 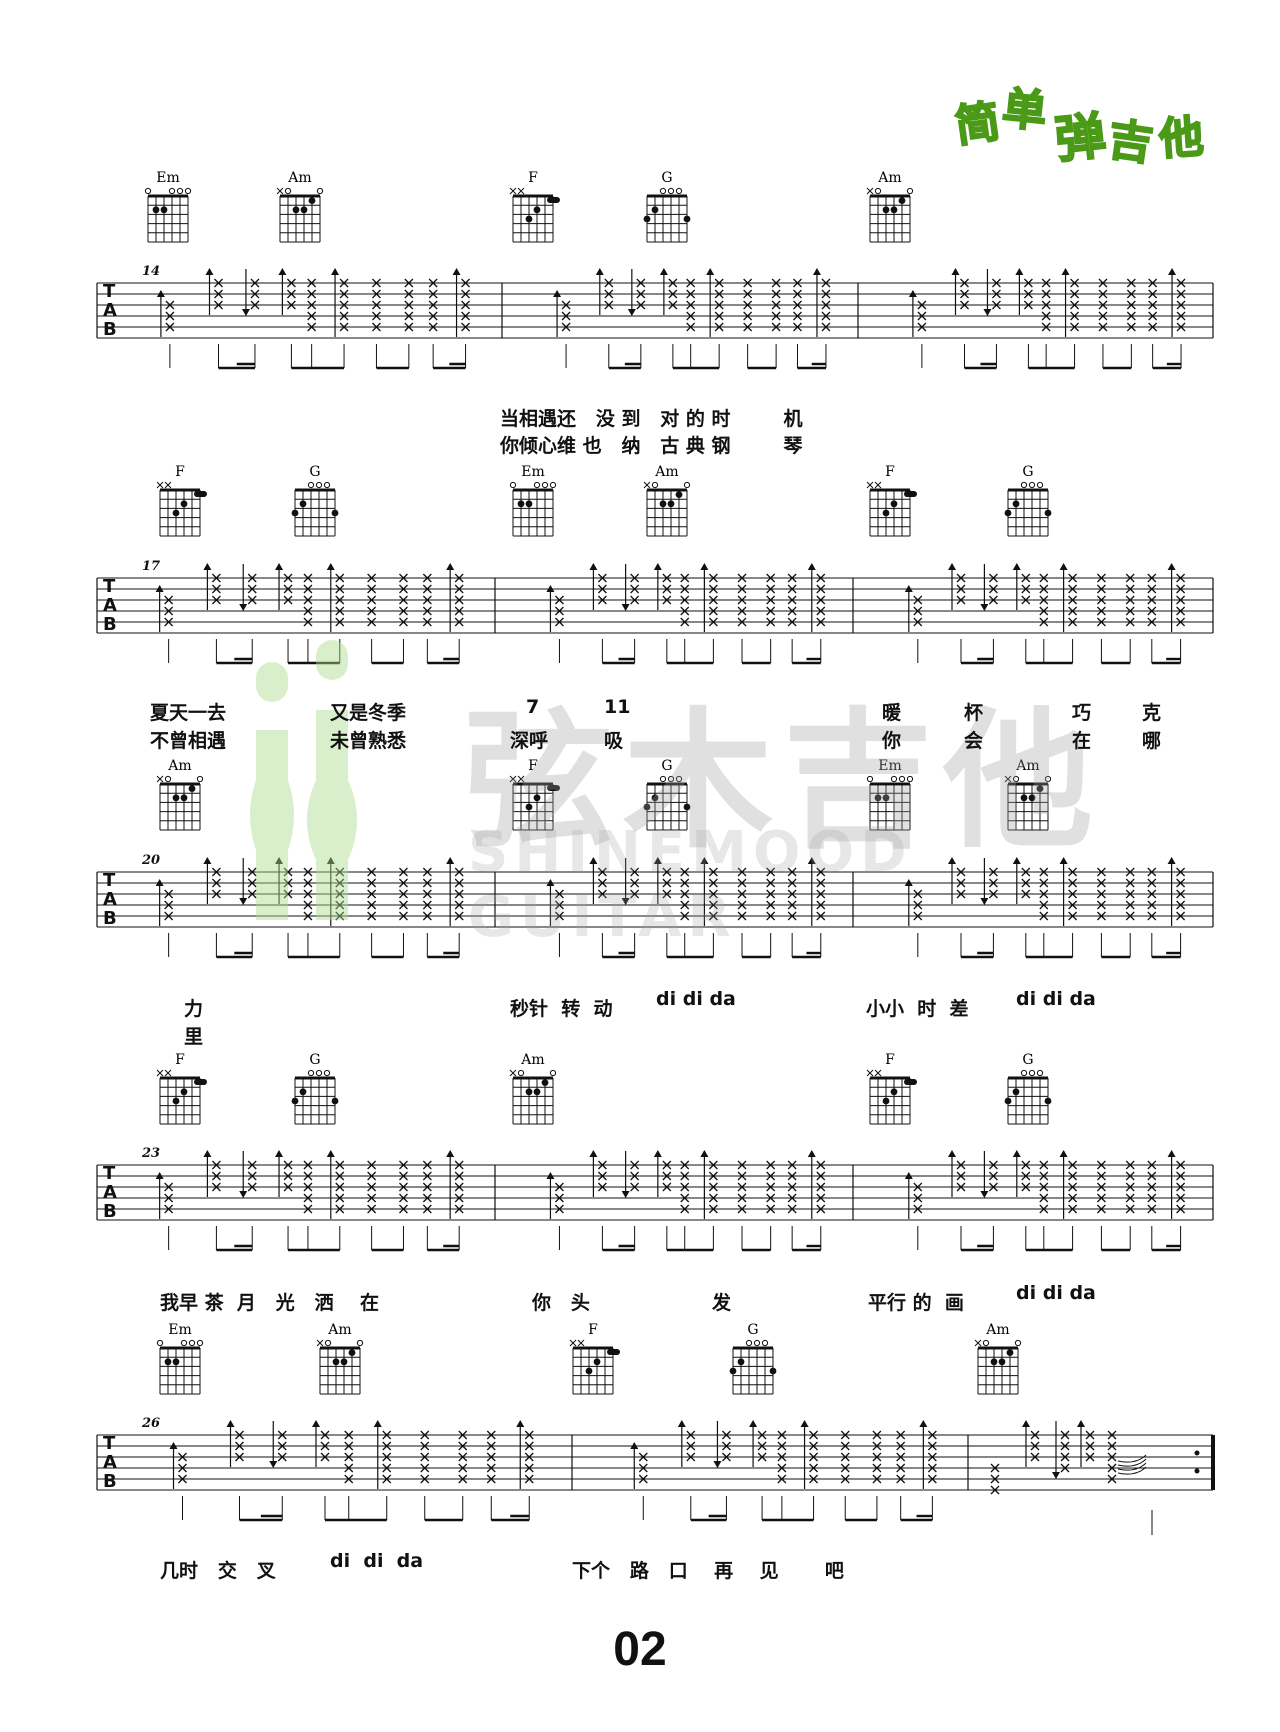 What do you see at coordinates (150, 1153) in the screenshot?
I see `measure-number: 23` at bounding box center [150, 1153].